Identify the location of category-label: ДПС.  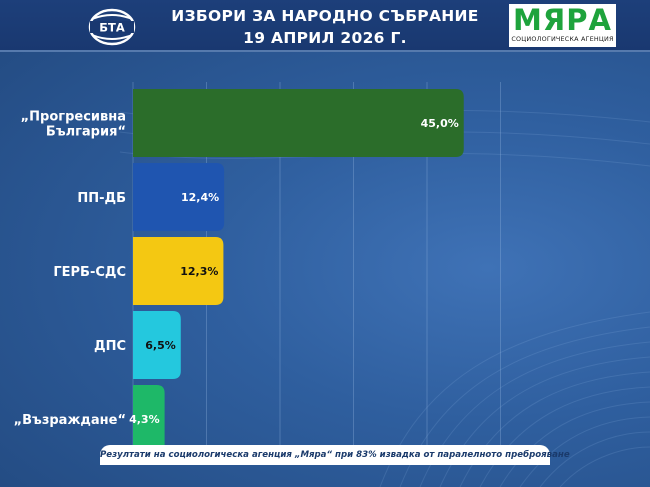
(110, 346).